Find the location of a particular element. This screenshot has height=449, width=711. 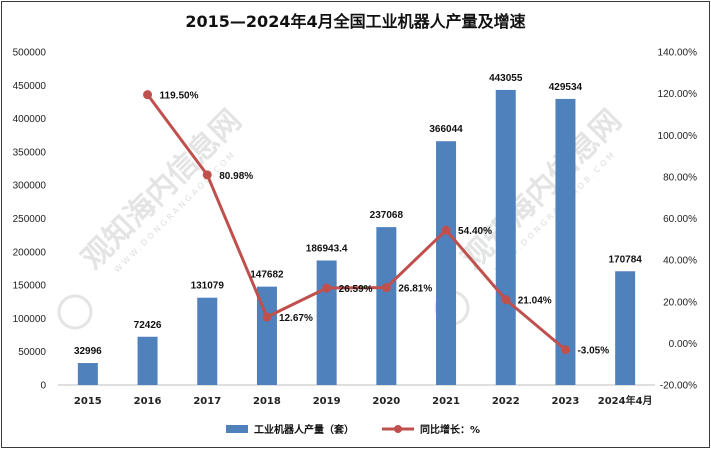

line-value-label: 80.98% is located at coordinates (236, 176).